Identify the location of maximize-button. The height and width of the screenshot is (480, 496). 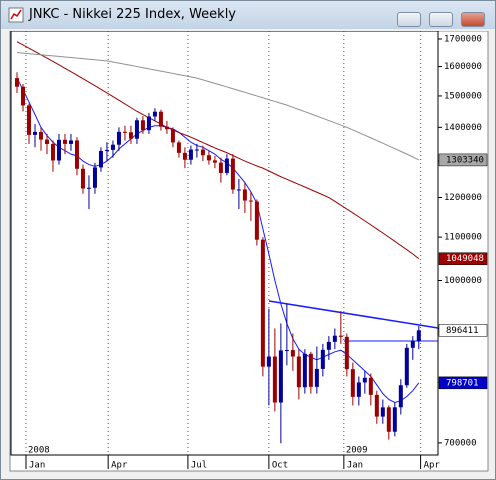
(441, 19).